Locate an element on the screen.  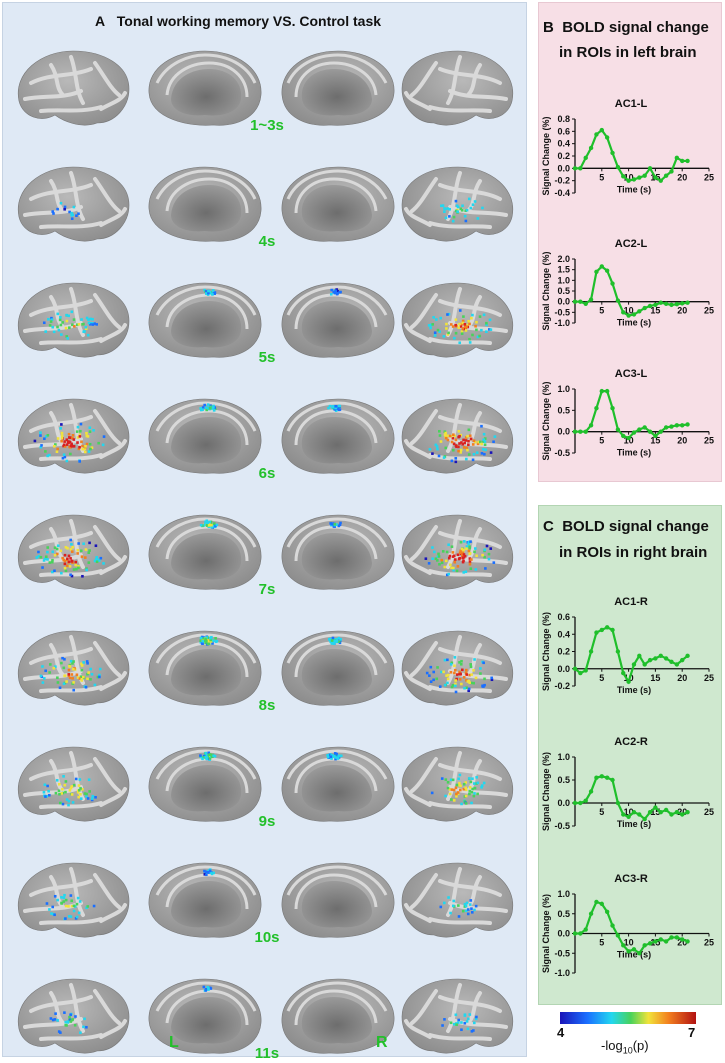
colorbar-max-label: 7 is located at coordinates (692, 1032).